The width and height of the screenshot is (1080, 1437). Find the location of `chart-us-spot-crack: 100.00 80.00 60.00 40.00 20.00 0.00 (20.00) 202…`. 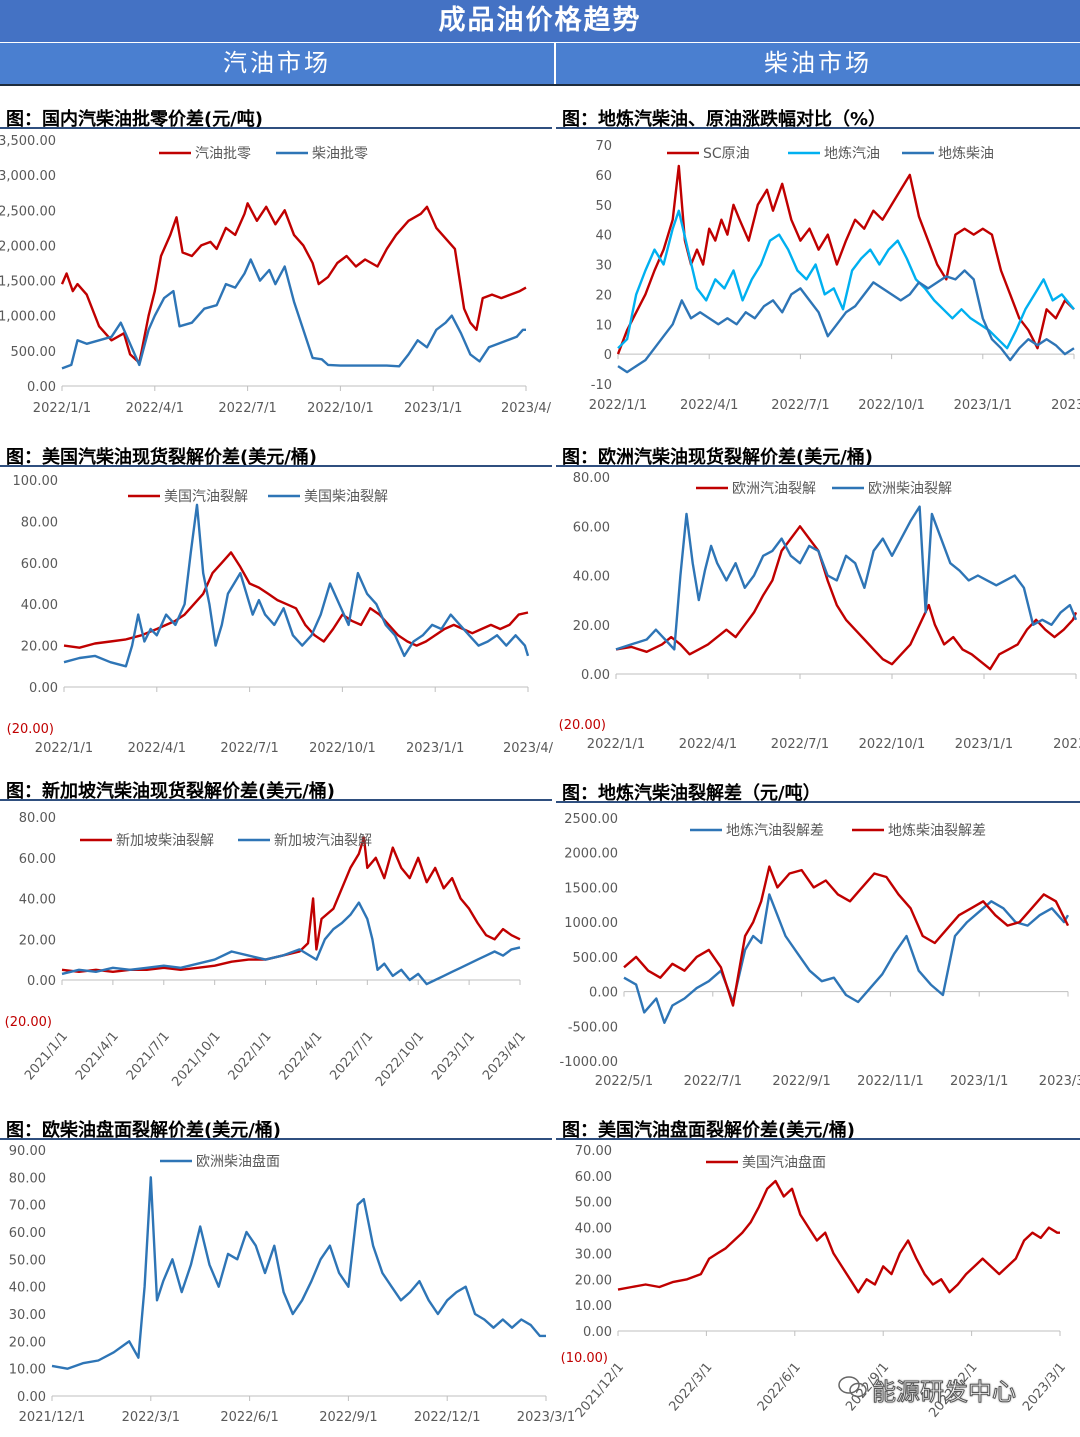

chart-us-spot-crack: 100.00 80.00 60.00 40.00 20.00 0.00 (20.00) 202… is located at coordinates (280, 615).